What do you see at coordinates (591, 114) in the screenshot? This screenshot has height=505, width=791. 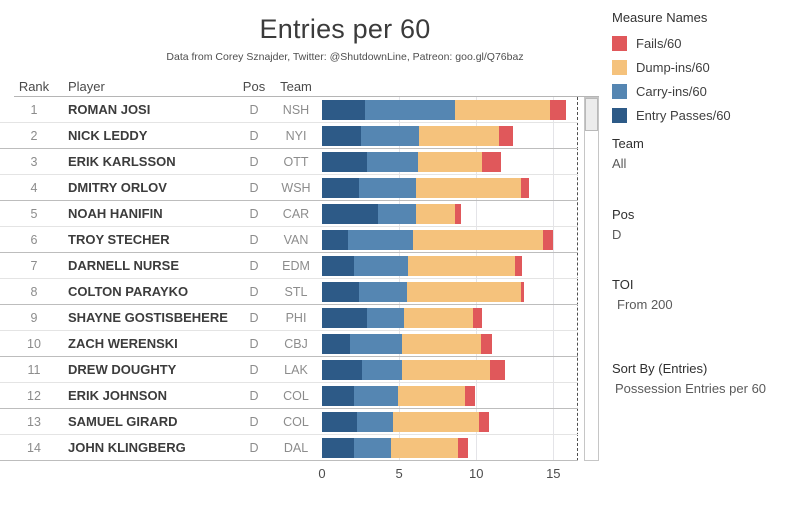 I see `scrollbar-thumb` at bounding box center [591, 114].